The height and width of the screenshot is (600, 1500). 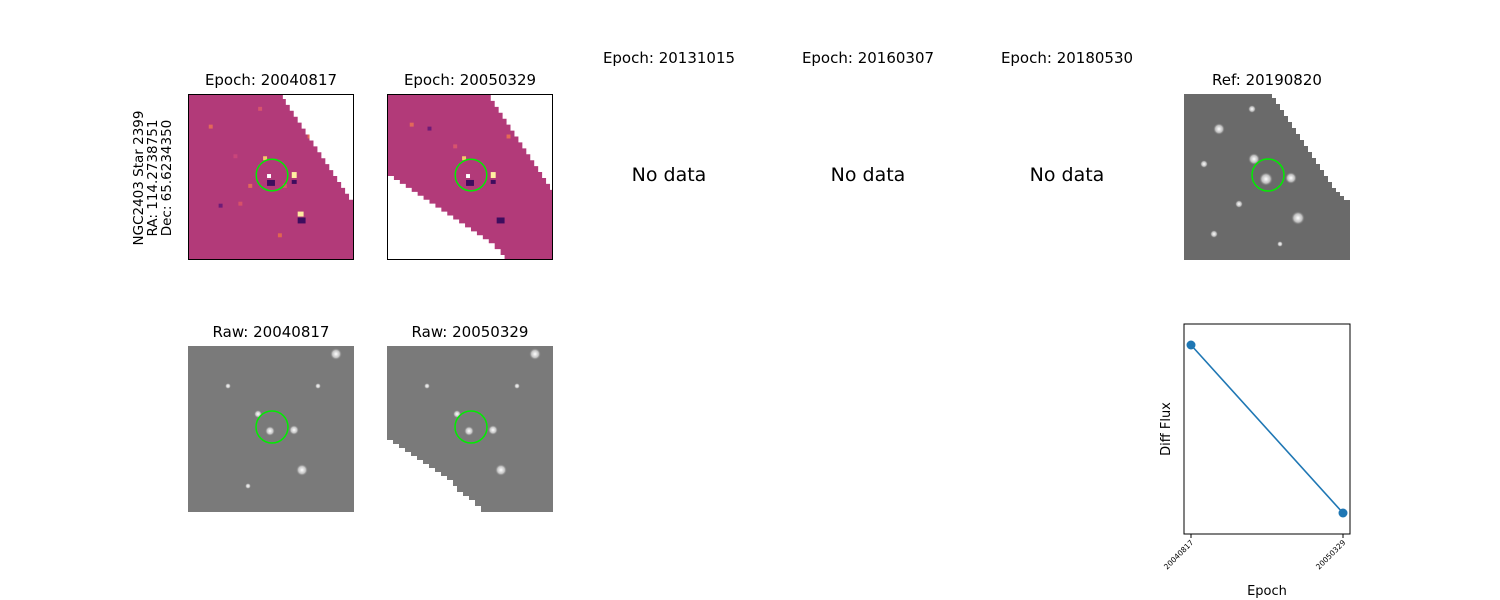 What do you see at coordinates (470, 80) in the screenshot?
I see `diff-panel-title-2: Epoch: 20050329` at bounding box center [470, 80].